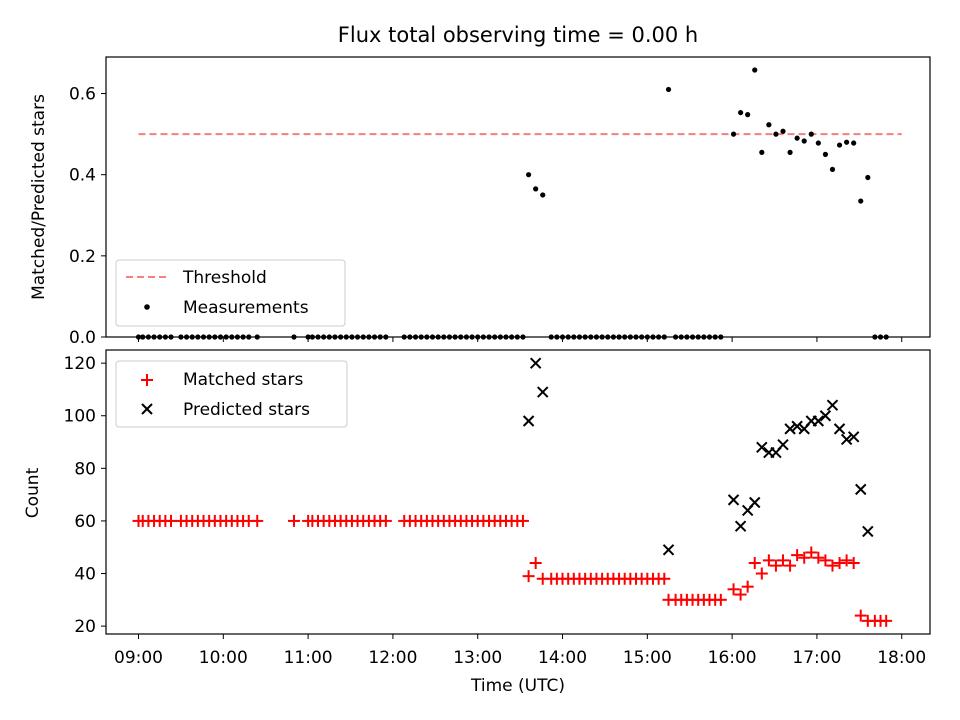  What do you see at coordinates (223, 658) in the screenshot?
I see `x-tick-label: 10:00` at bounding box center [223, 658].